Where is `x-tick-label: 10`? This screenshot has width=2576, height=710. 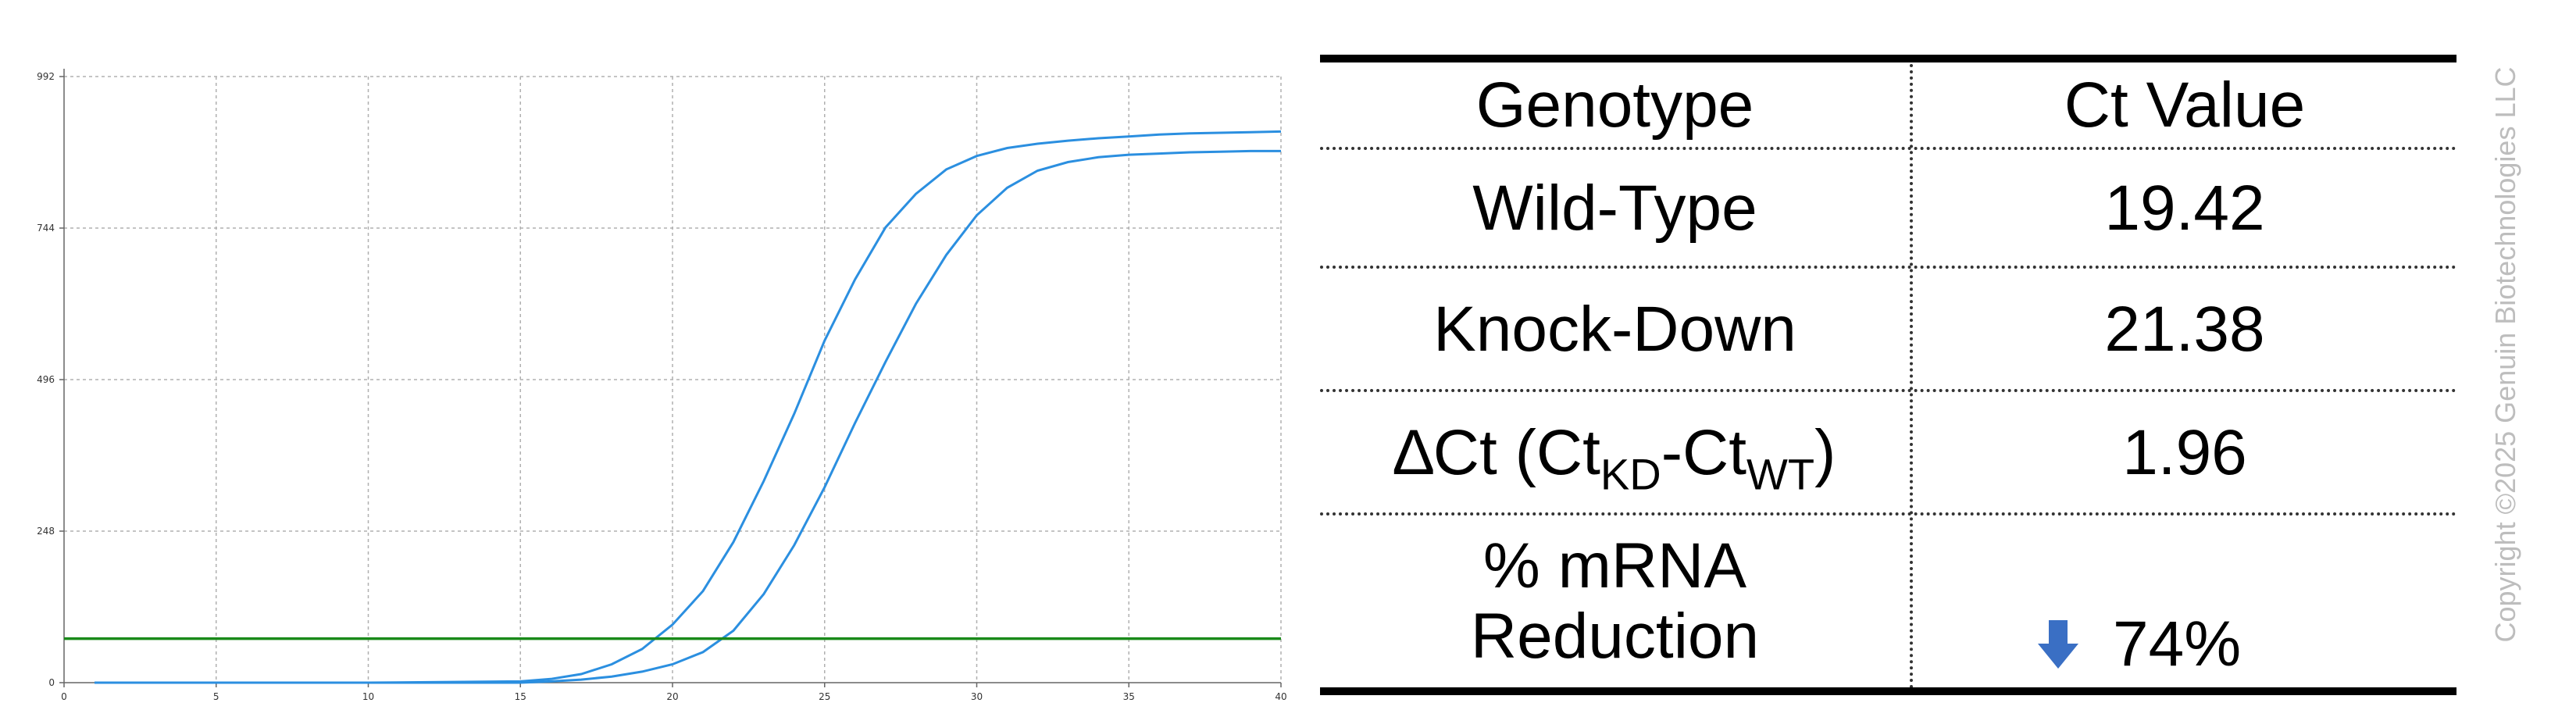
x-tick-label: 10 is located at coordinates (368, 697).